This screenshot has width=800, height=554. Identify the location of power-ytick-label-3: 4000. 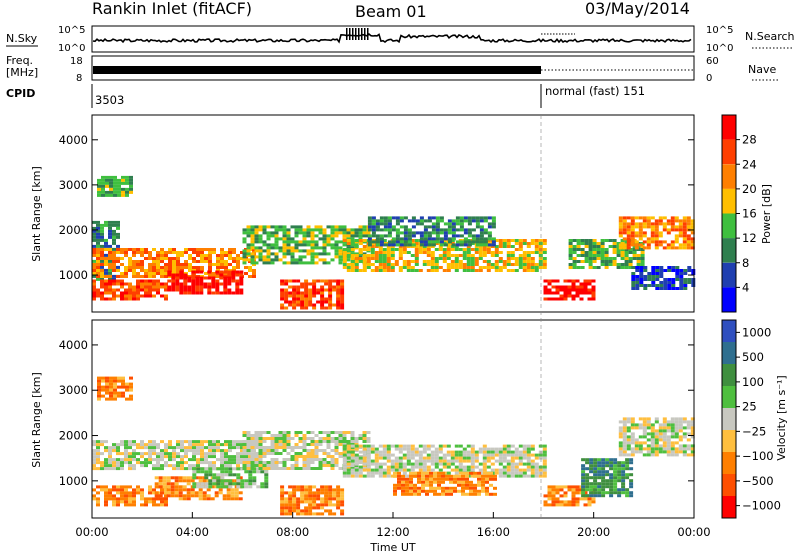
(73, 140).